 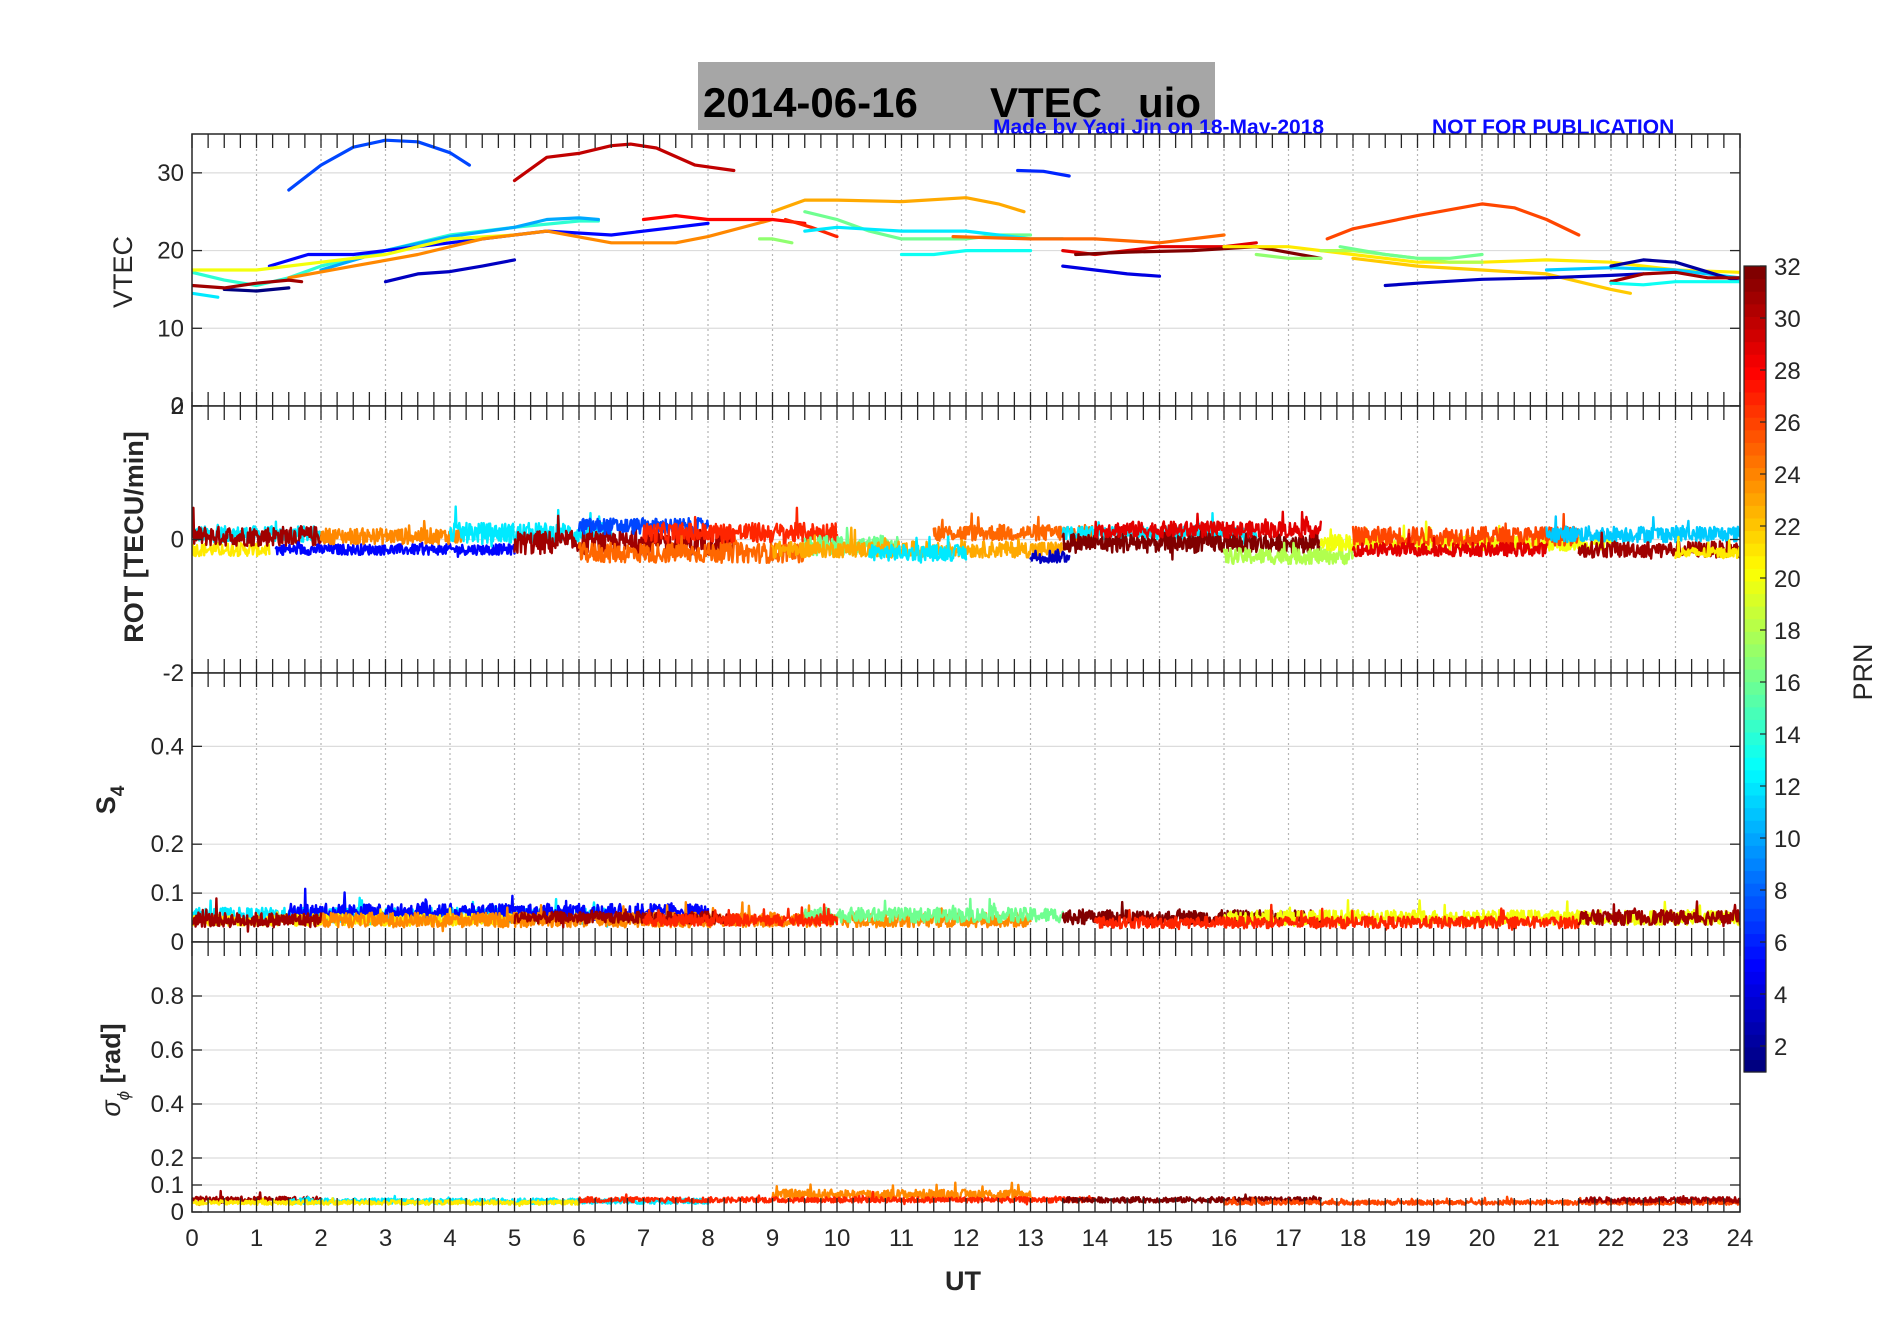 I want to click on rot-ytick-label: 0, so click(x=177, y=540).